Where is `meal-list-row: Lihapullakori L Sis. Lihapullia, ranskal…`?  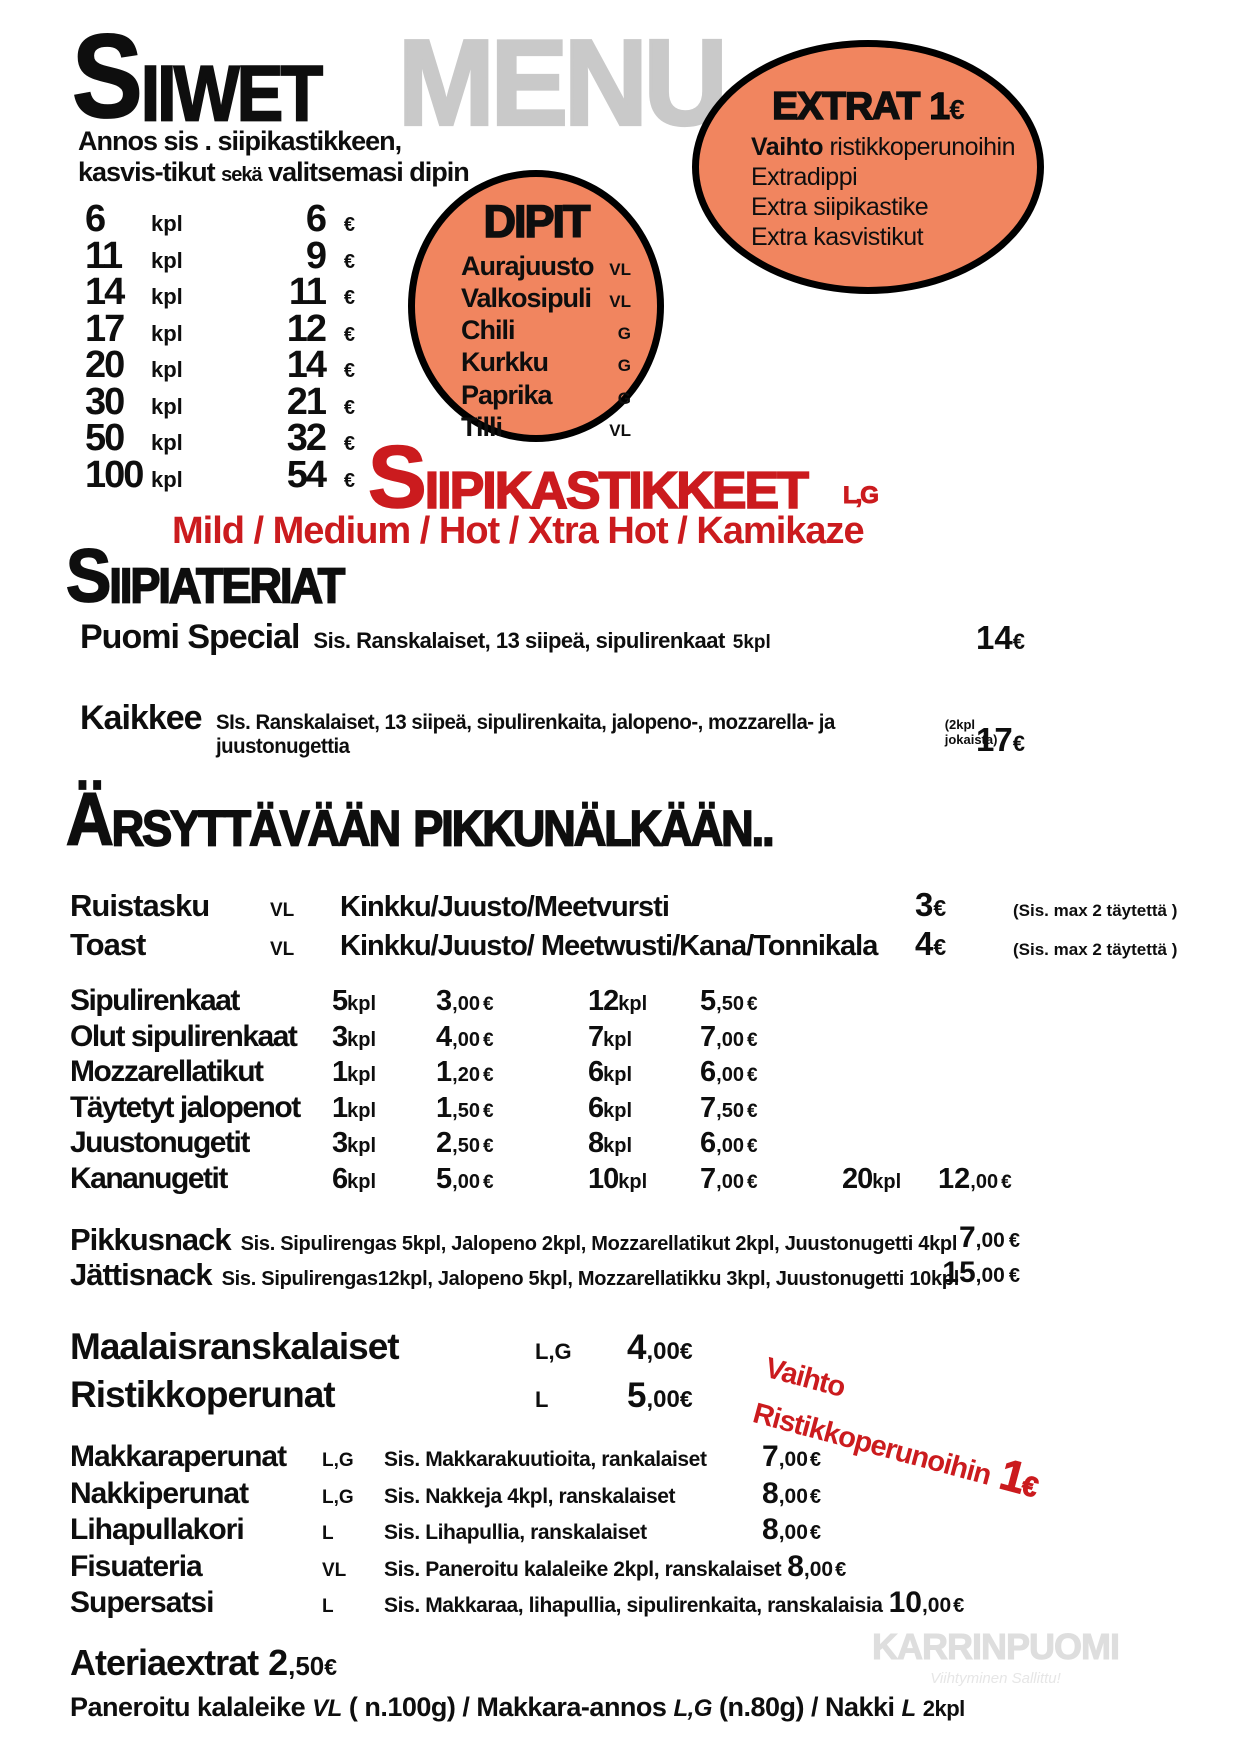
meal-list-row: Lihapullakori L Sis. Lihapullia, ranskal… is located at coordinates (517, 1531).